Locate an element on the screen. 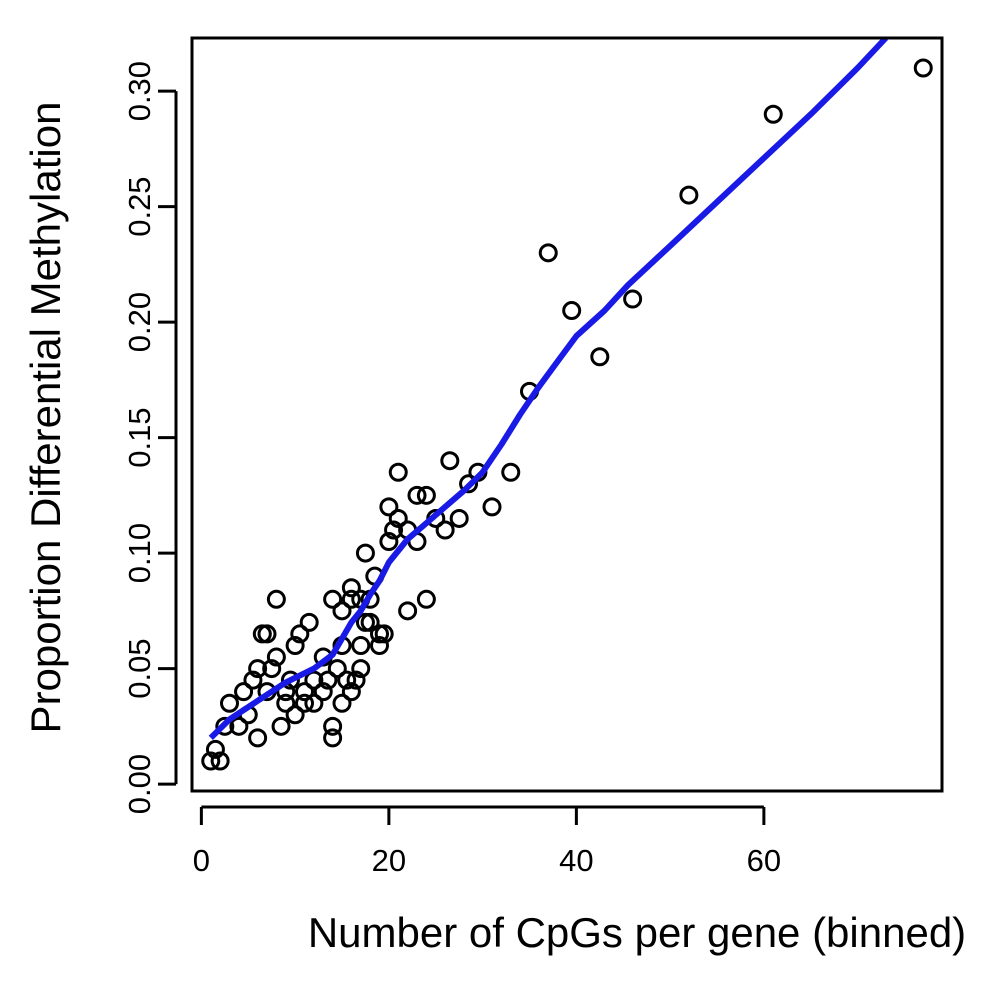 The height and width of the screenshot is (997, 1000). y-tick-label: 0.15 is located at coordinates (139, 437).